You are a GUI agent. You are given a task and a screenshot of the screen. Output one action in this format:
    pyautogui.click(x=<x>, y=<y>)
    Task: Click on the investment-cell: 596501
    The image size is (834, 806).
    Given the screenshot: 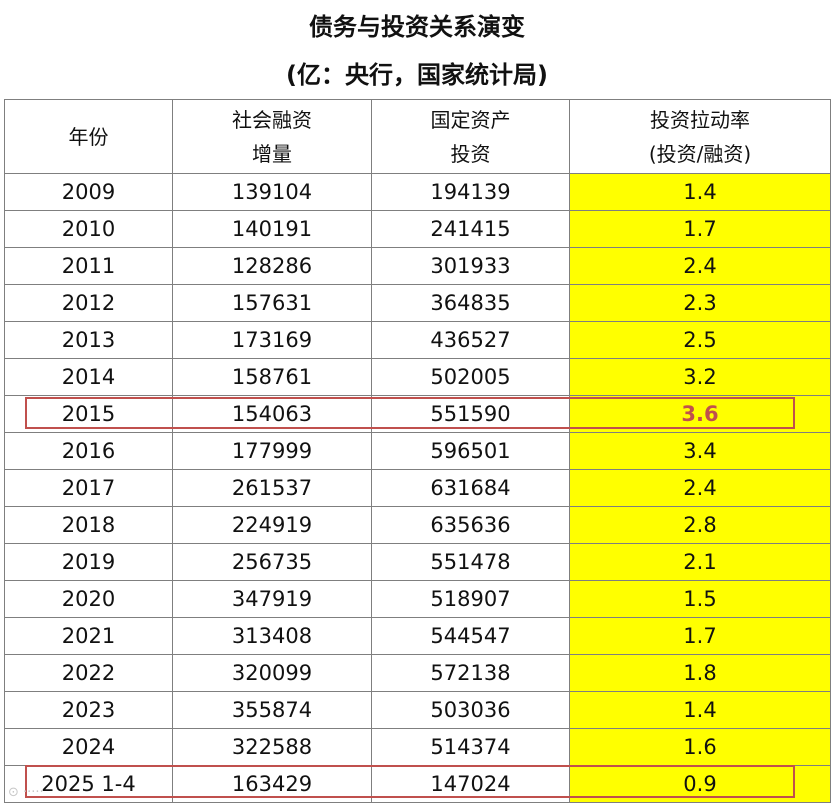 What is the action you would take?
    pyautogui.click(x=470, y=451)
    